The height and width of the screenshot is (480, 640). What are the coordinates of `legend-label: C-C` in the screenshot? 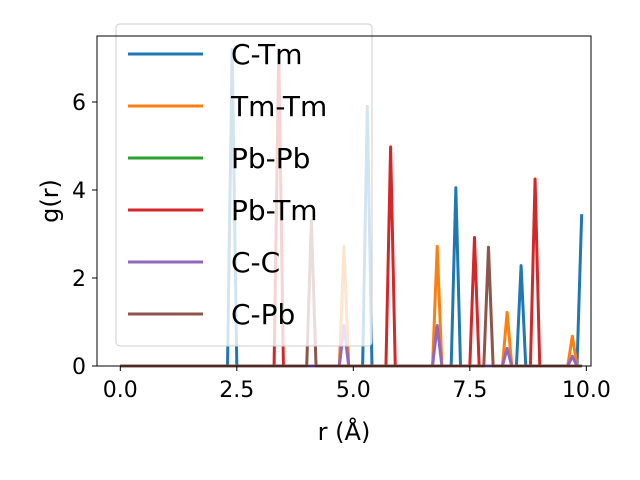 It's located at (255, 262).